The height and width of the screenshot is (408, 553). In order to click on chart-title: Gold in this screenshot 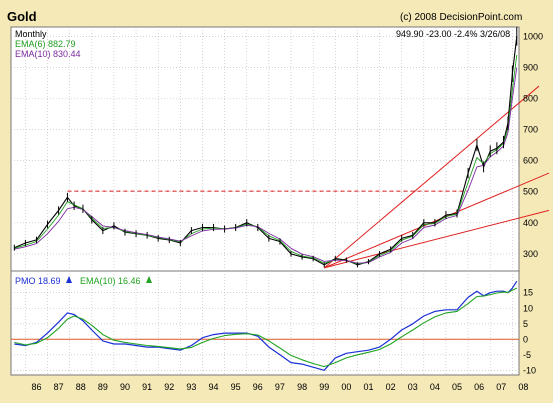, I will do `click(22, 16)`.